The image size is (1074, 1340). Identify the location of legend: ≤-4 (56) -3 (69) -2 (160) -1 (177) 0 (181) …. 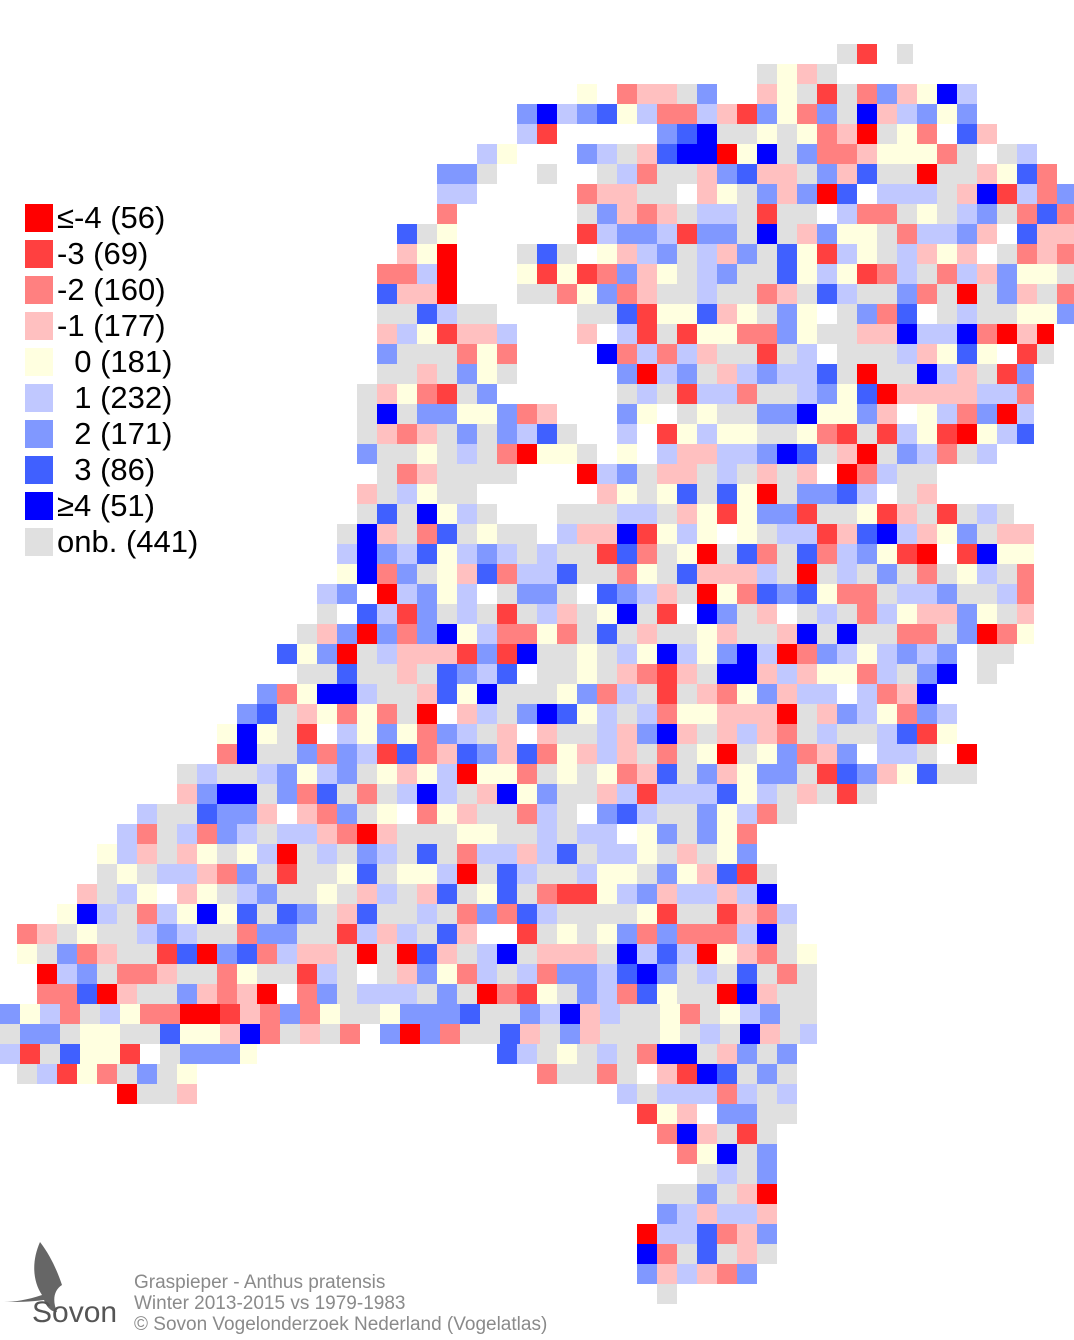
(111, 380).